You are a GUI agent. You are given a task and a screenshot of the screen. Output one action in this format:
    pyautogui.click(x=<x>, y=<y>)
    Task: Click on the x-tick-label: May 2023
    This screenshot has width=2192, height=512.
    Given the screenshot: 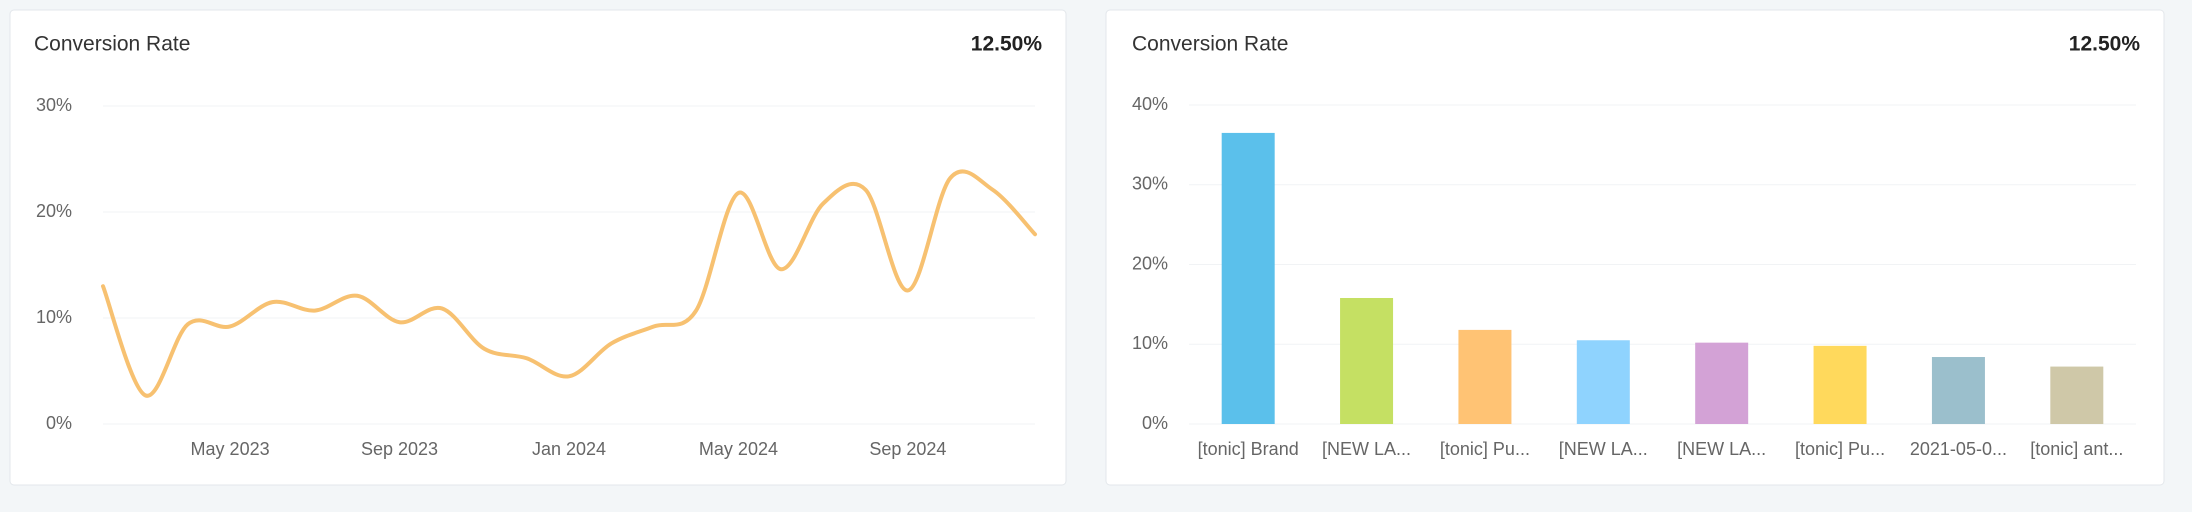 What is the action you would take?
    pyautogui.click(x=230, y=449)
    